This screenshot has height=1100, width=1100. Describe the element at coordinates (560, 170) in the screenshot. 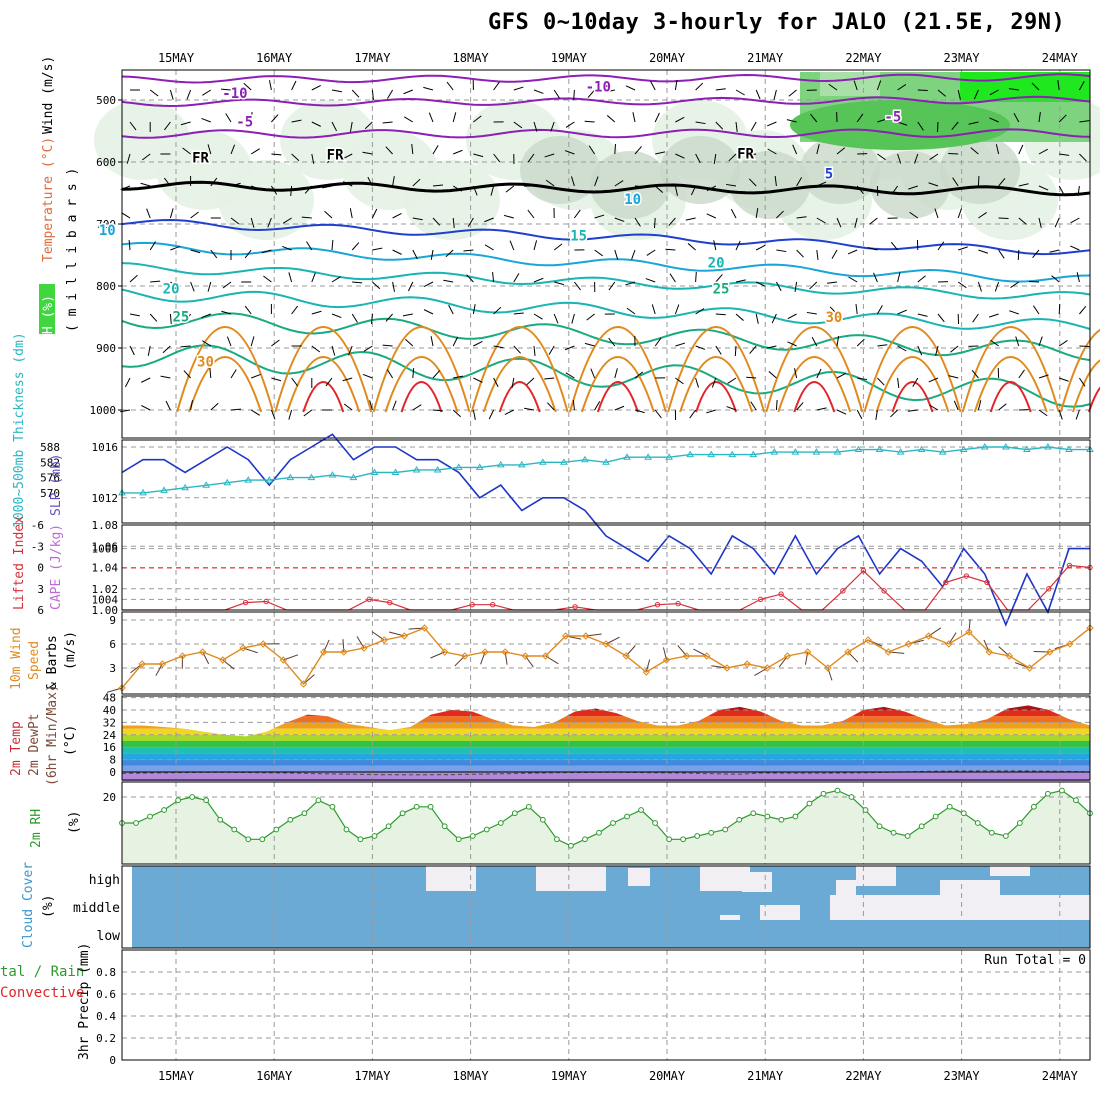

I see `rh-shade-mid` at that location.